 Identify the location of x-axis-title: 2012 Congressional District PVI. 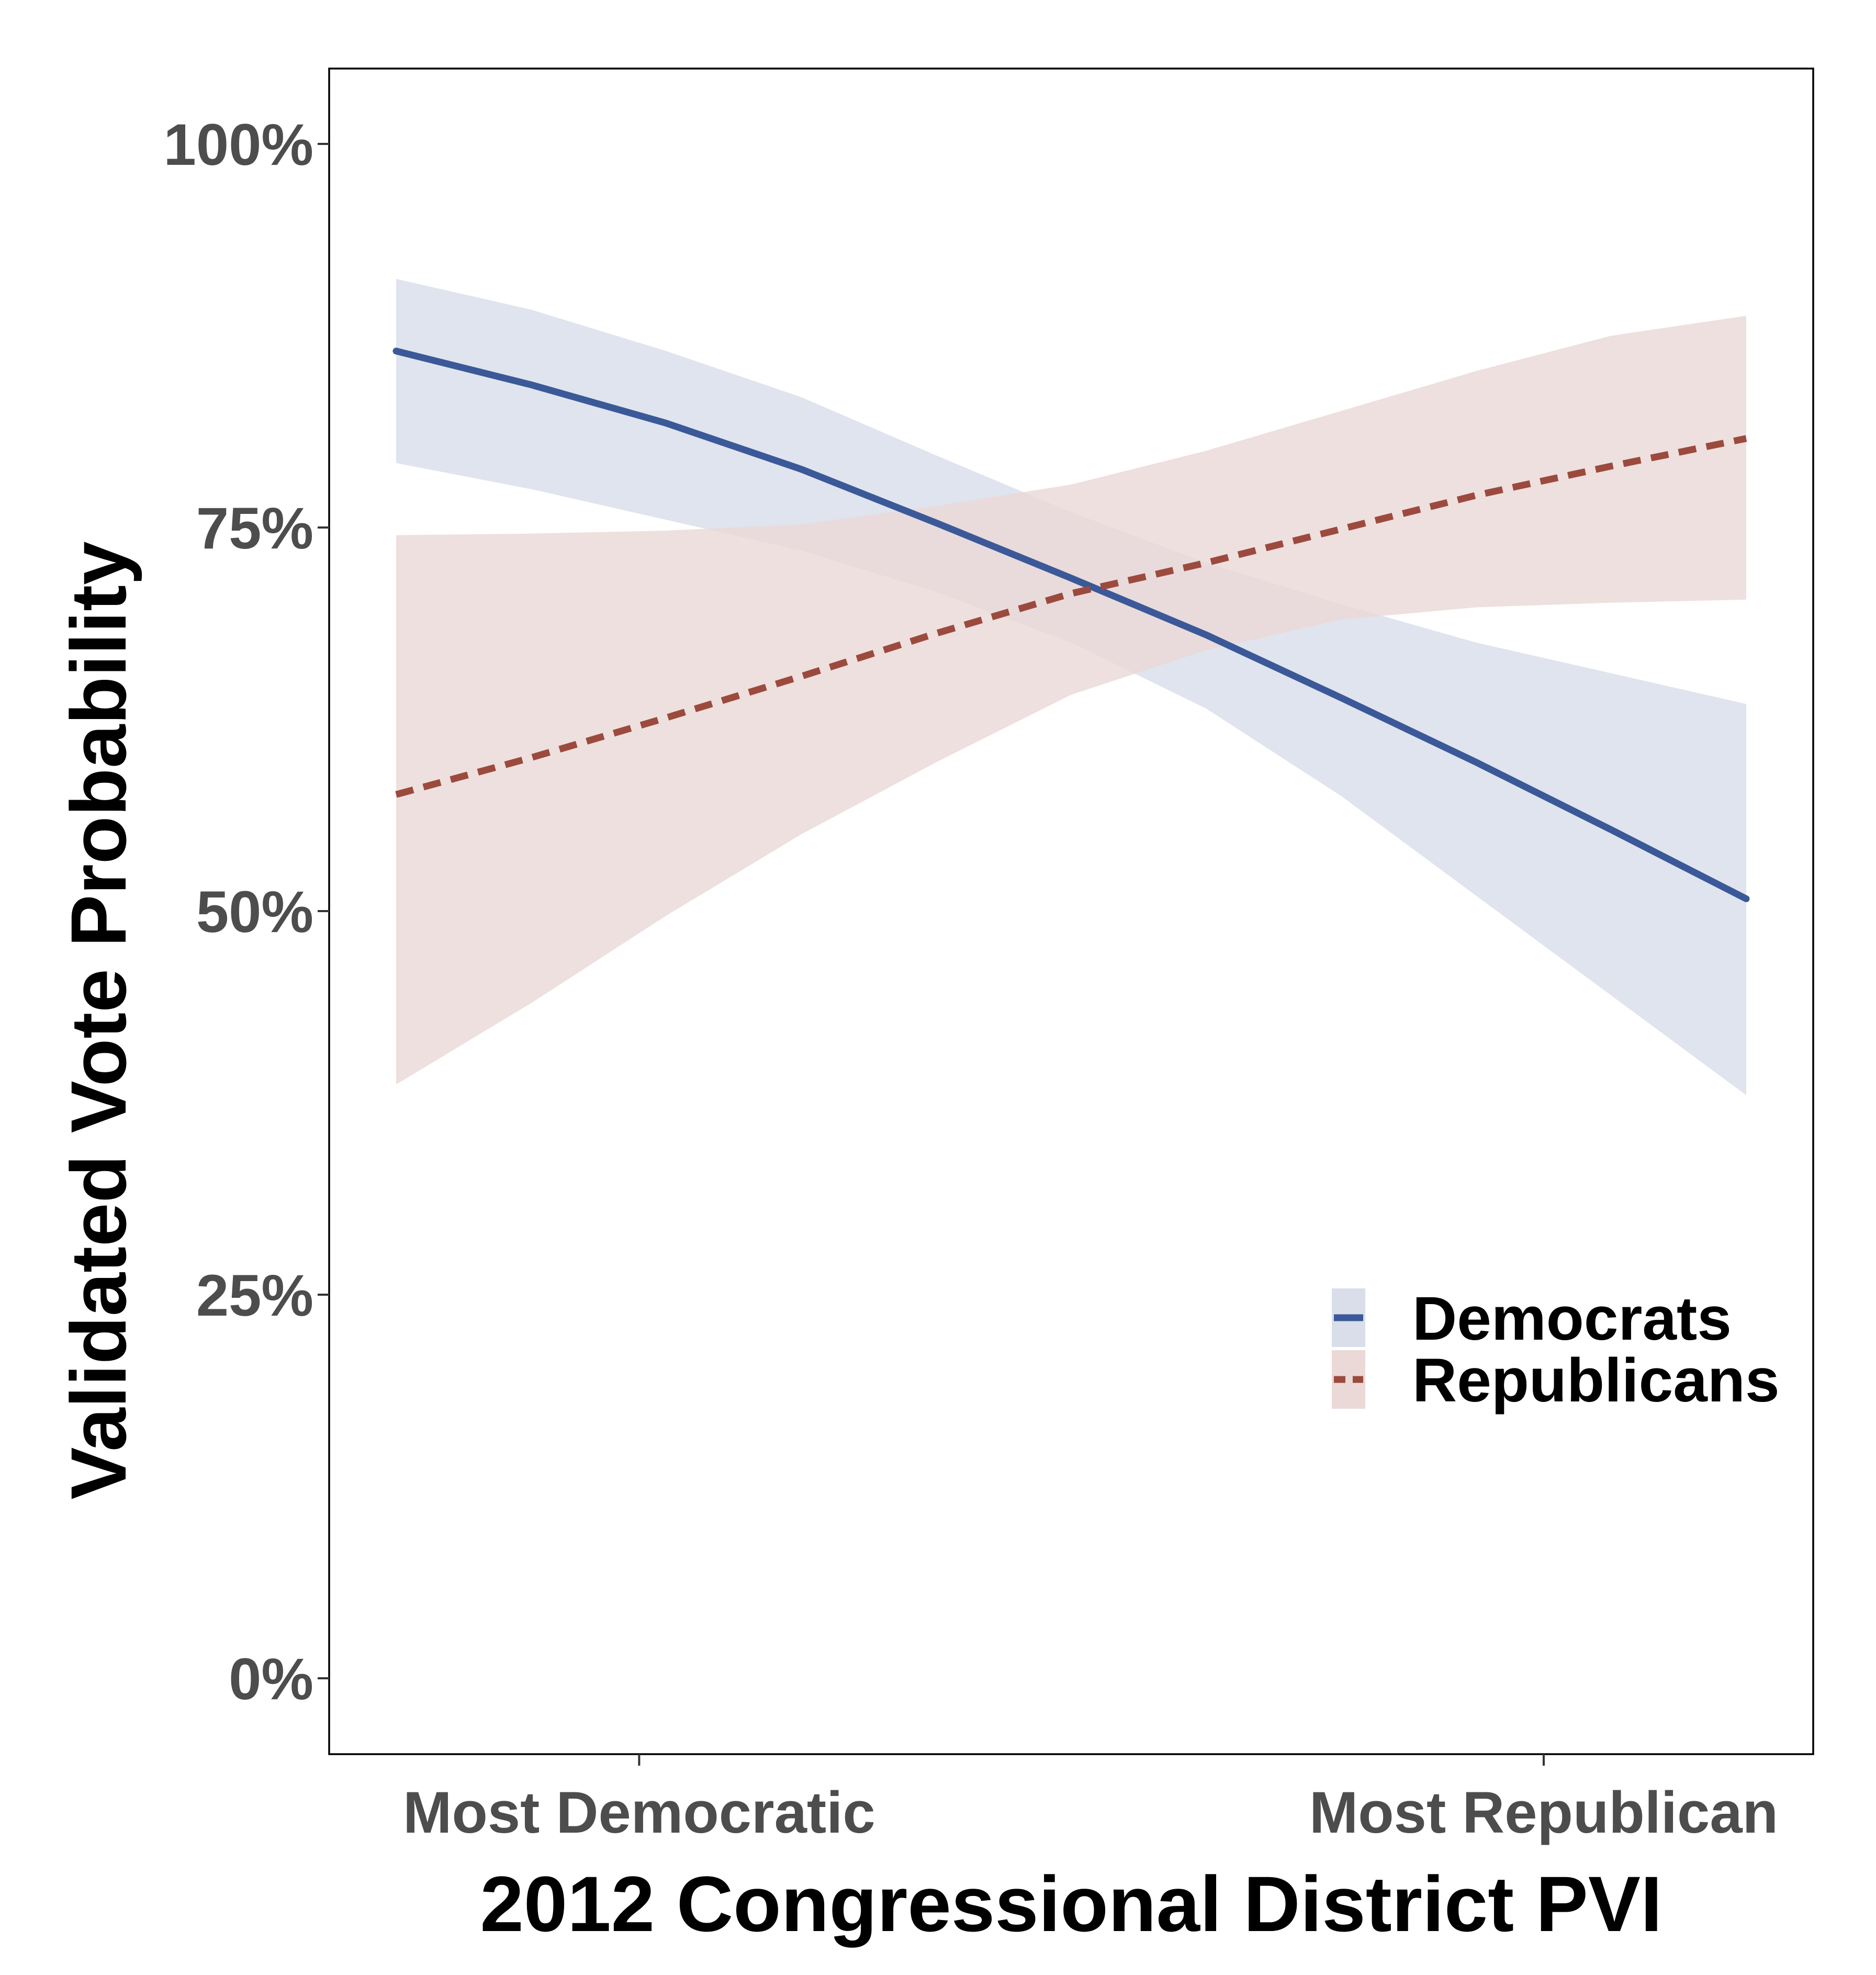
(1071, 1904).